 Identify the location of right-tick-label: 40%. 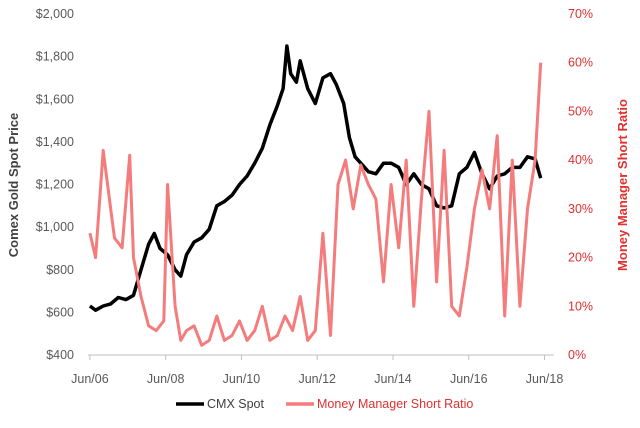
(580, 160).